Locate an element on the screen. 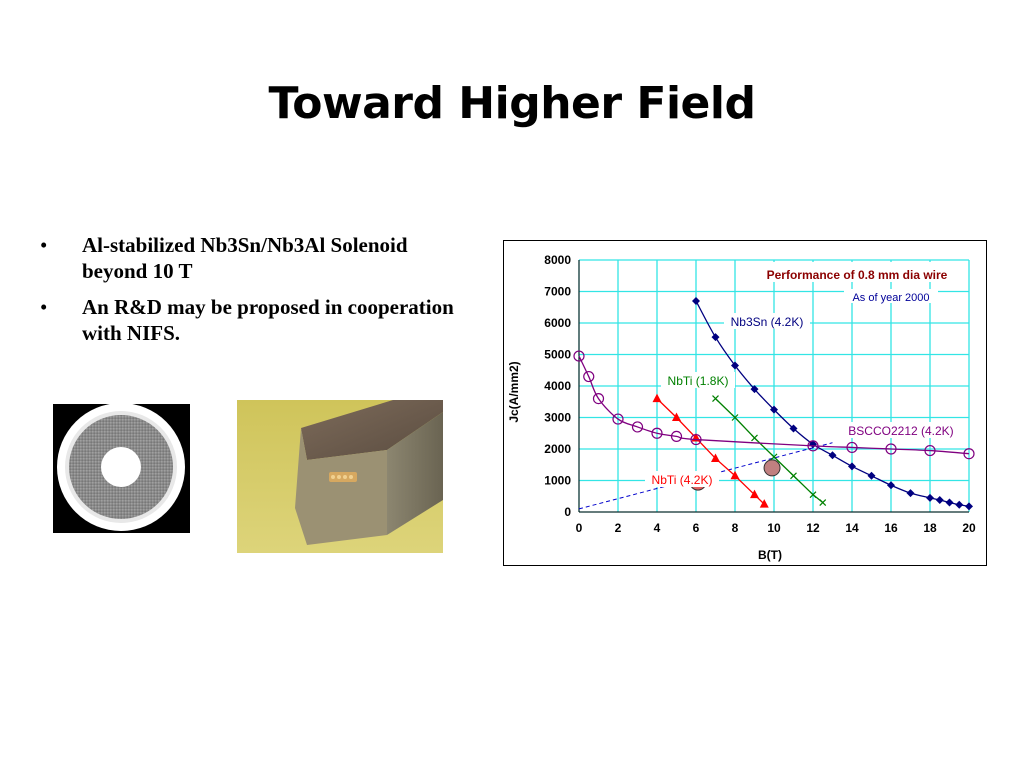  y-tick-label: 5000 is located at coordinates (557, 355).